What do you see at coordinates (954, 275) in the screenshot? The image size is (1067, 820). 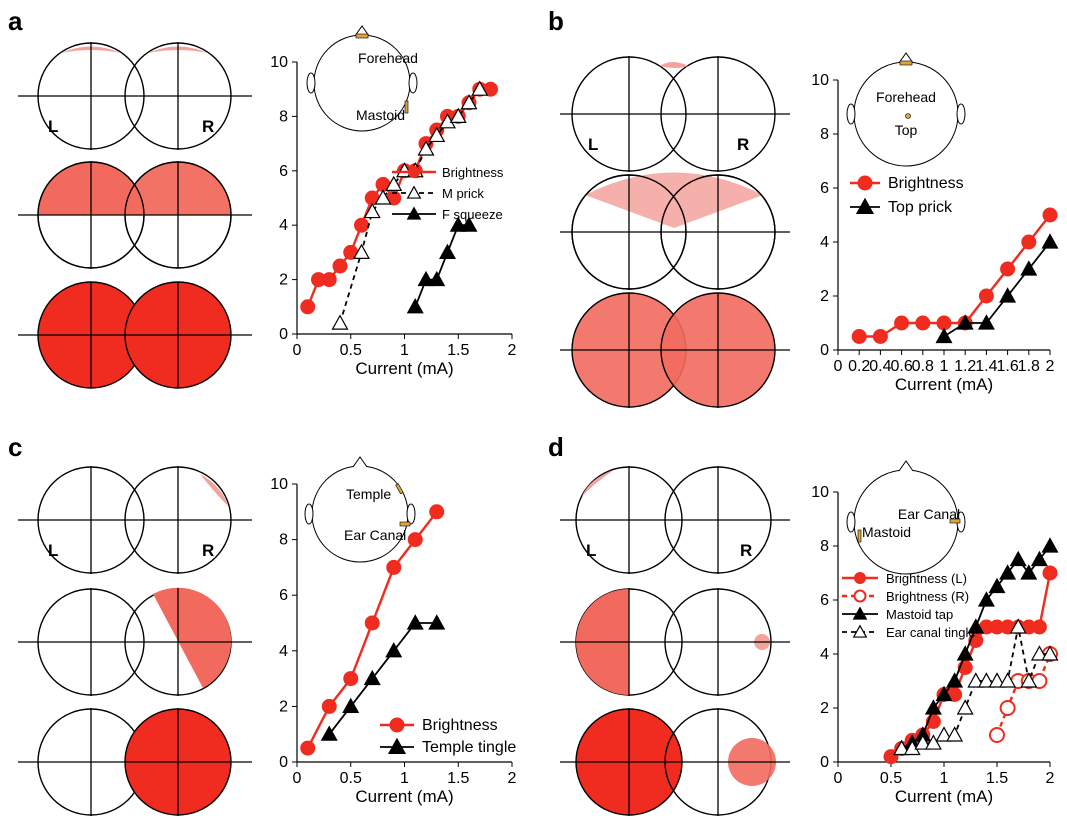 I see `series-brightness` at bounding box center [954, 275].